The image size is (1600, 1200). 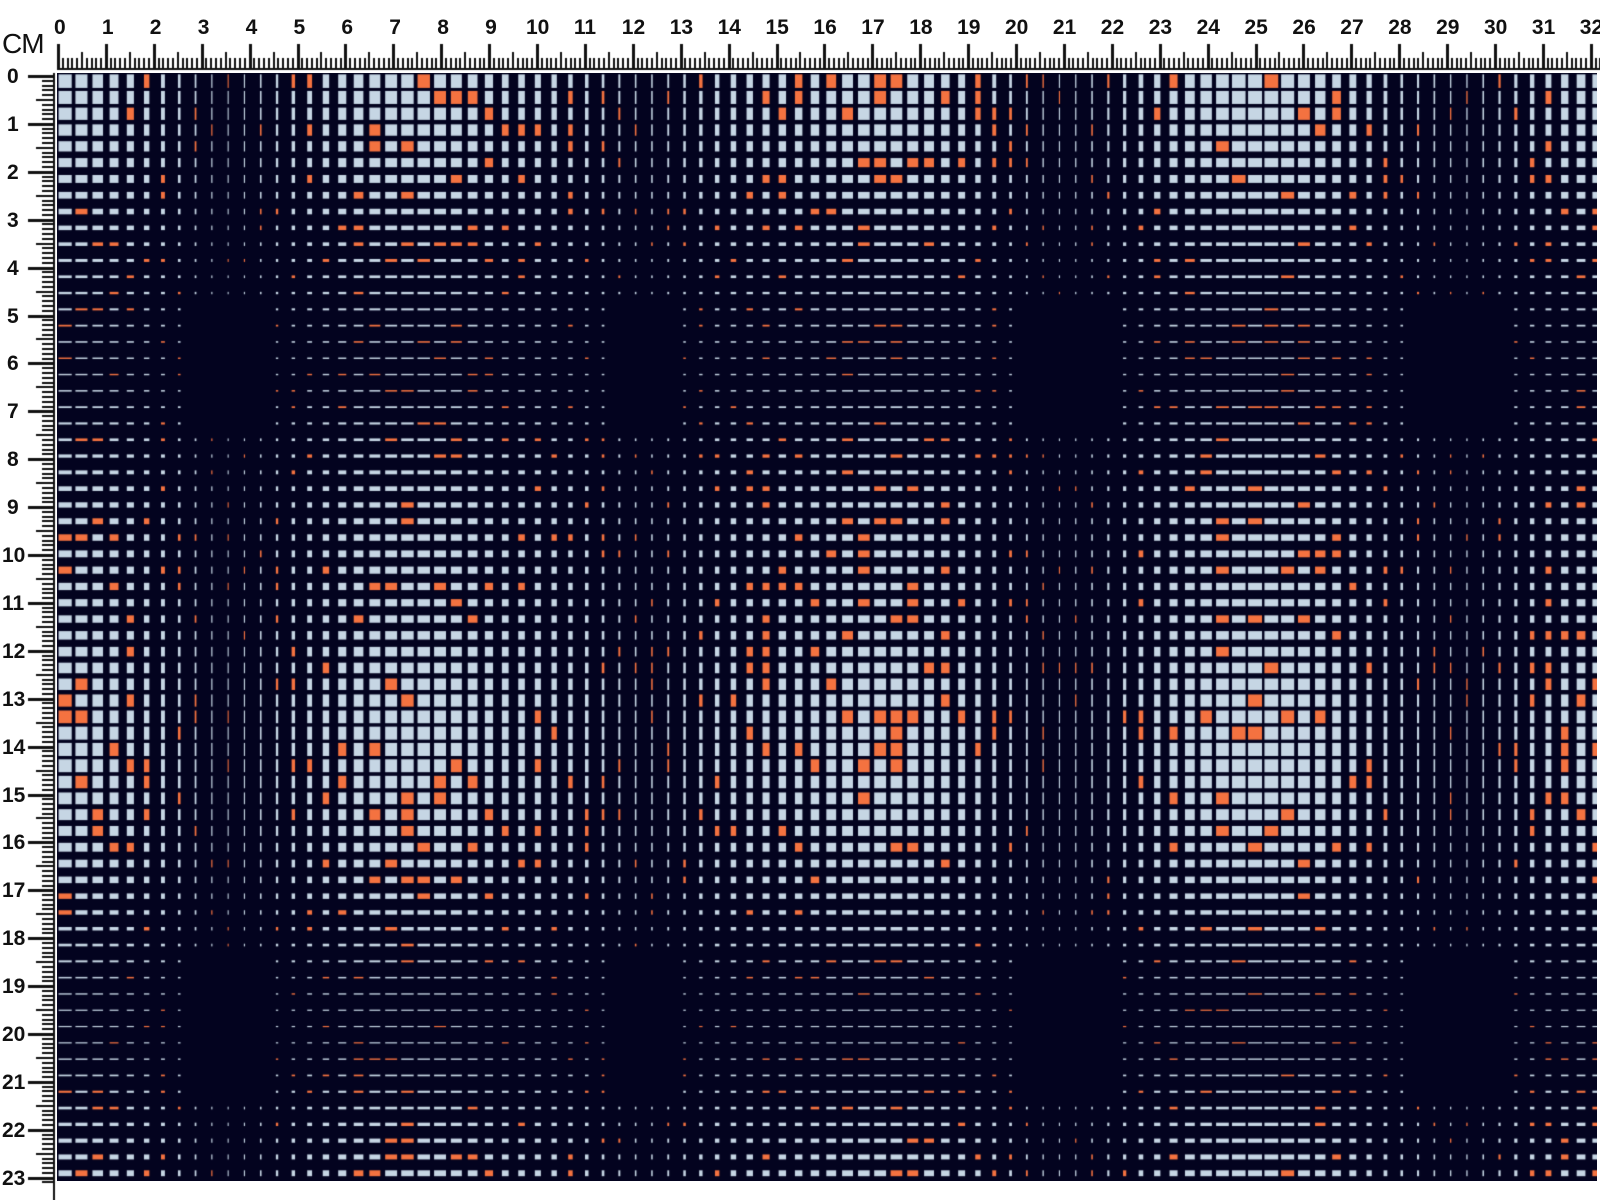 I want to click on top-ruler-label: 28, so click(x=1400, y=27).